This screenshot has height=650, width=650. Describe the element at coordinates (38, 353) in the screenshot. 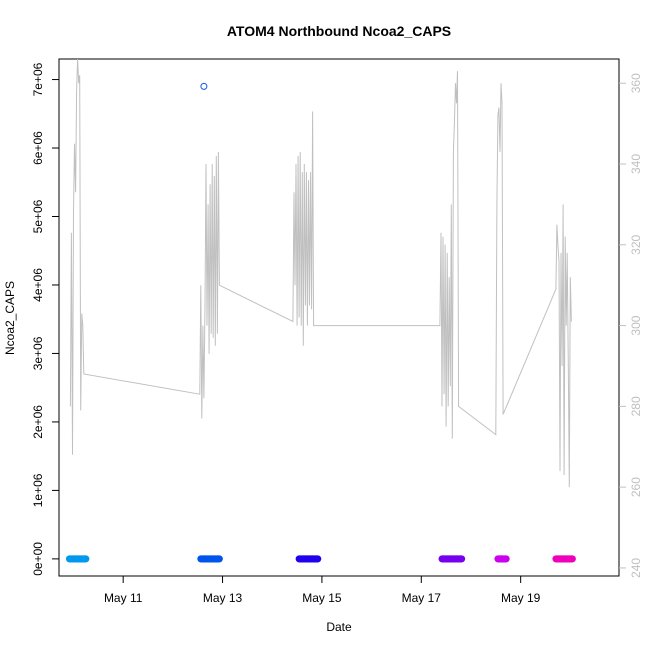

I see `y-tick-label: 3e+06` at that location.